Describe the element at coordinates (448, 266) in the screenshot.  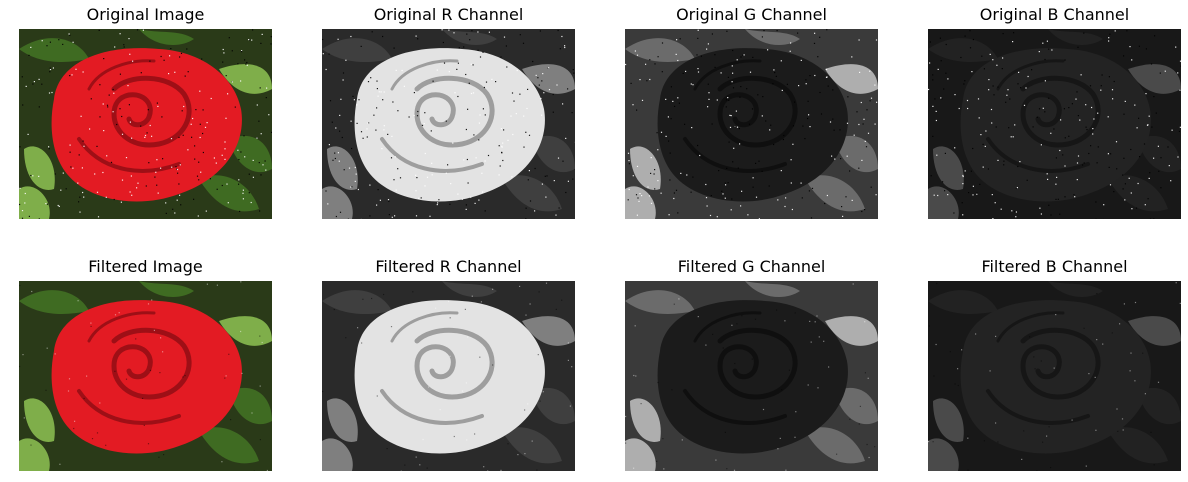
I see `panel-title: Filtered R Channel` at that location.